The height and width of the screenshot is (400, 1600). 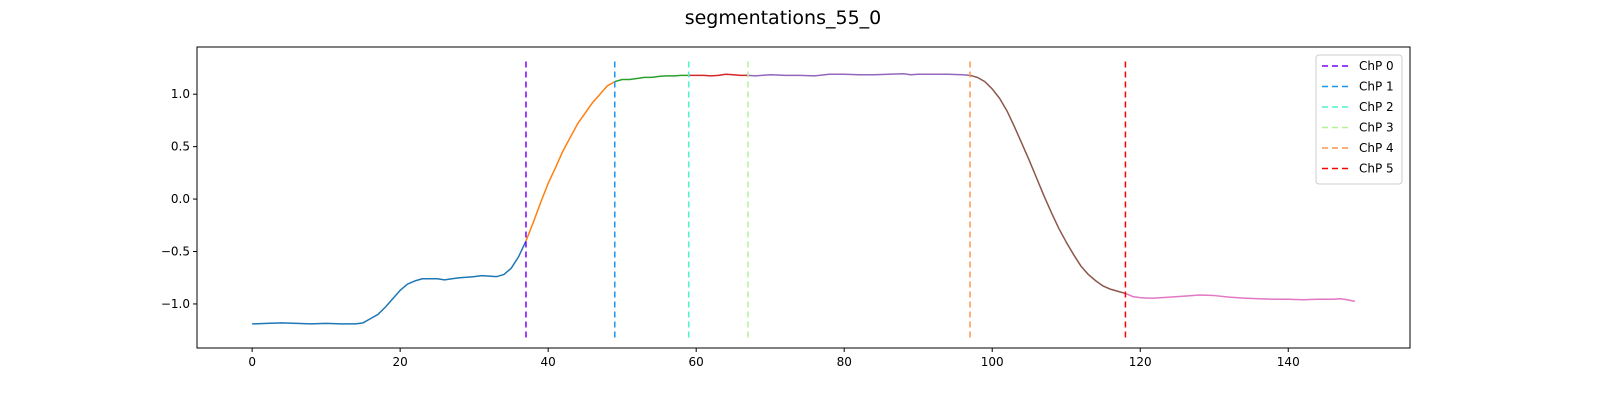 I want to click on x-tick-label: 40, so click(x=548, y=362).